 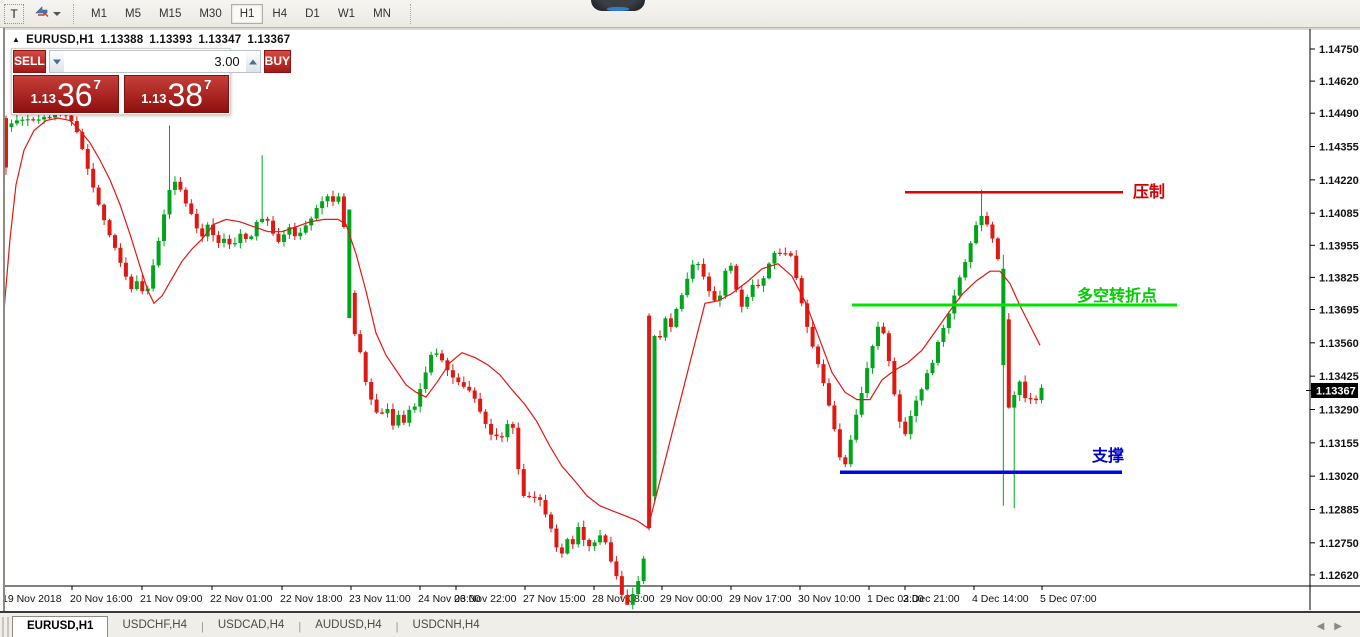 I want to click on volume-increase-button, so click(x=252, y=61).